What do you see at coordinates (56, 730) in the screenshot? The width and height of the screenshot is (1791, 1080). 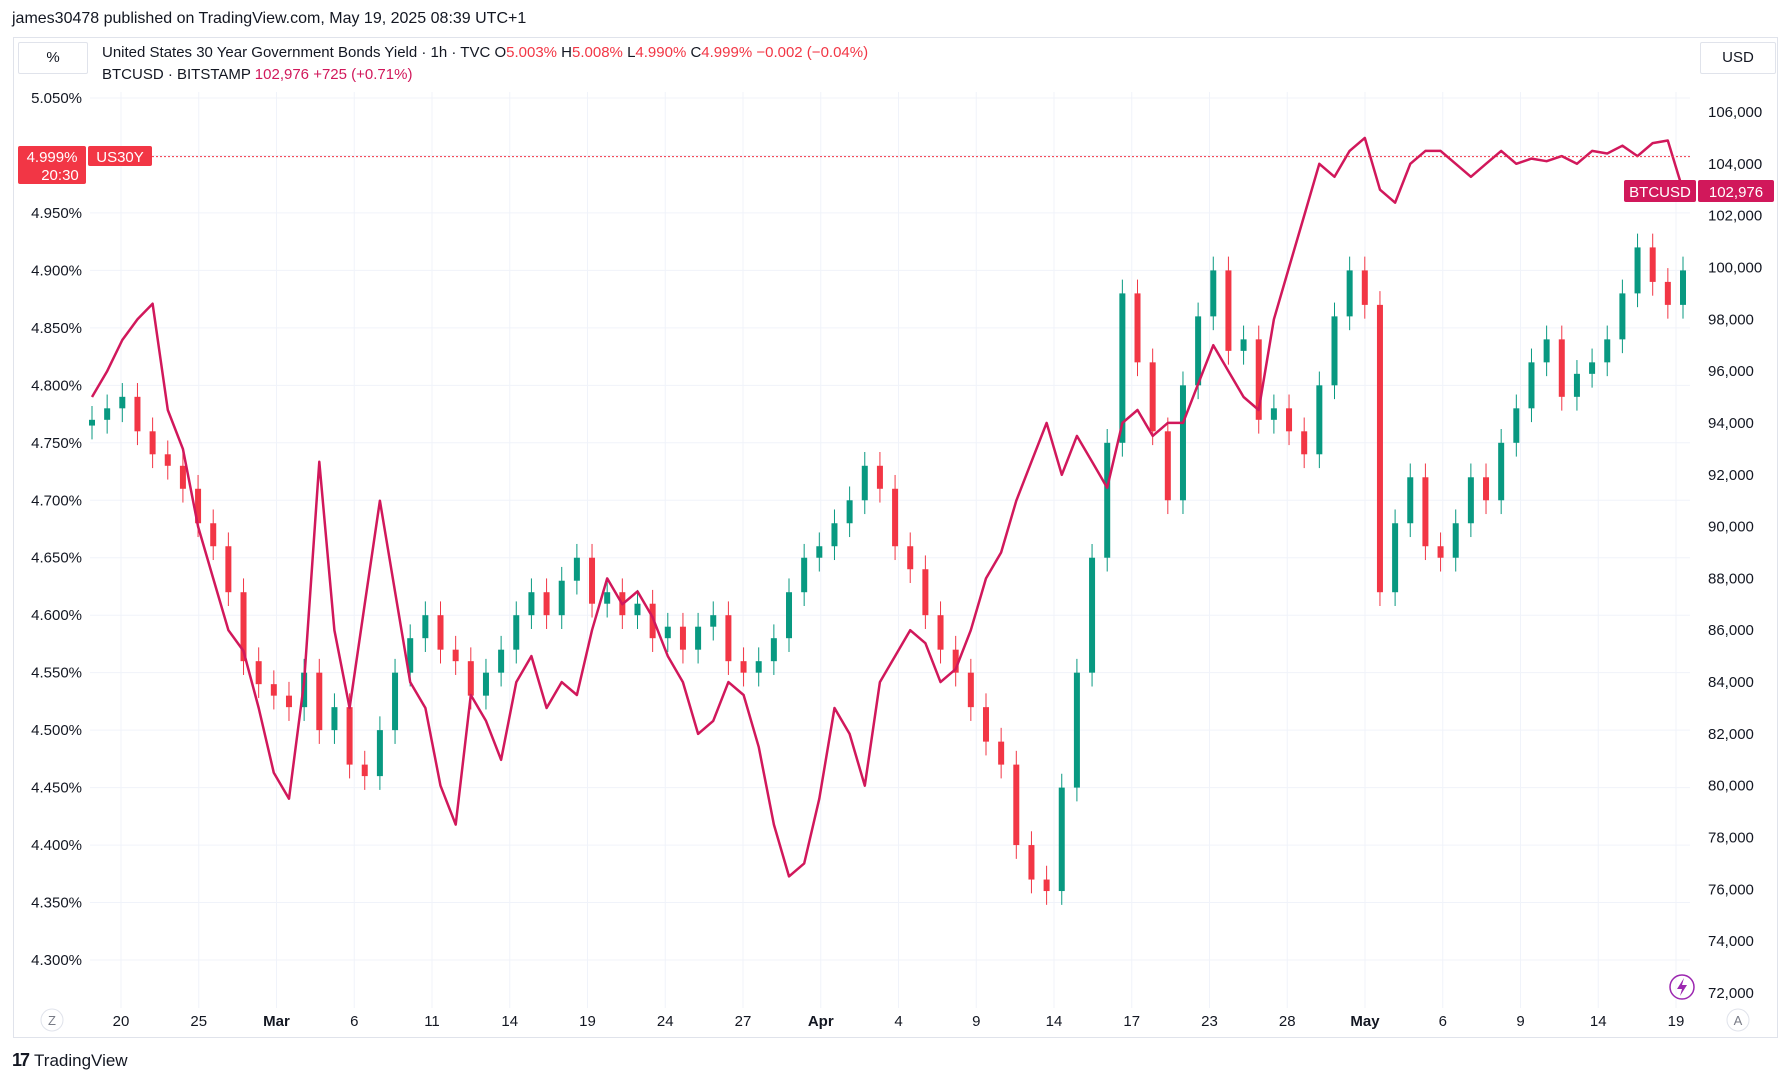 I see `left-axis-tick-label: 4.500%` at bounding box center [56, 730].